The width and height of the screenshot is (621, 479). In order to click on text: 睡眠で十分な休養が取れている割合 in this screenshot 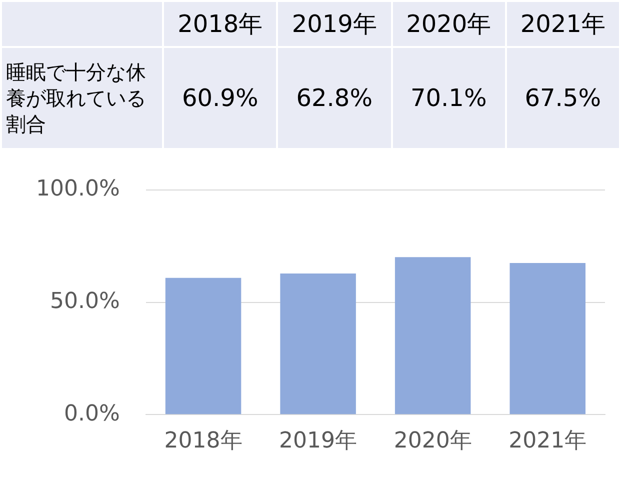, I will do `click(82, 98)`.